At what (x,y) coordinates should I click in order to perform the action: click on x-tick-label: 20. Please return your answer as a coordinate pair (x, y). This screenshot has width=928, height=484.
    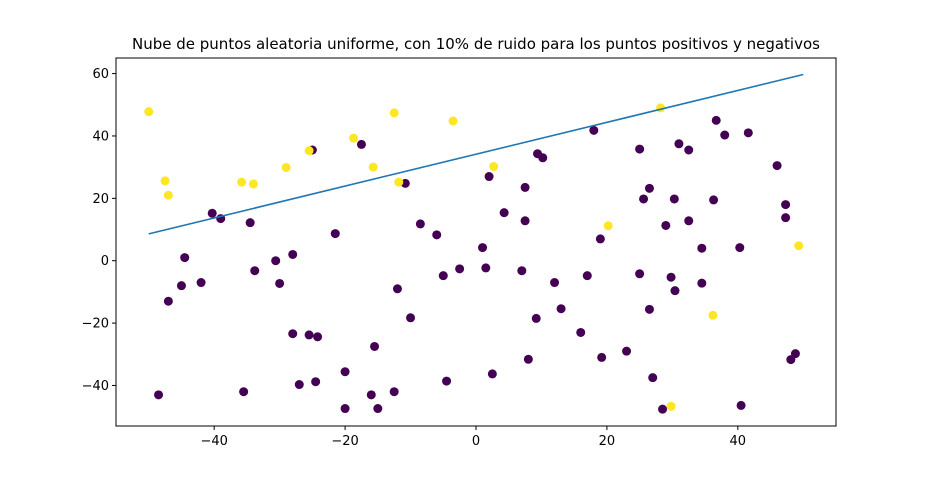
    Looking at the image, I should click on (607, 441).